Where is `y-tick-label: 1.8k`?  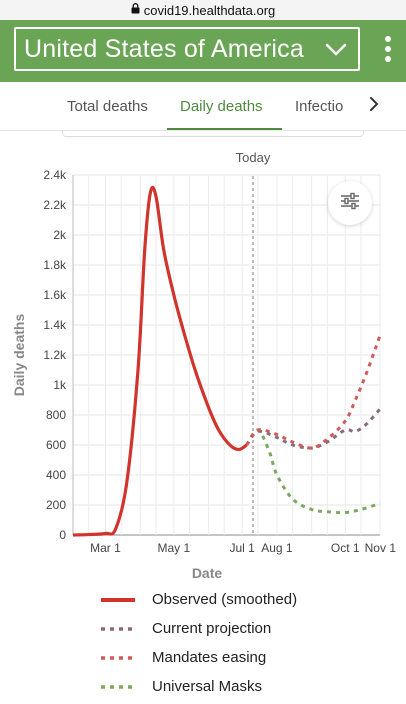
y-tick-label: 1.8k is located at coordinates (55, 265).